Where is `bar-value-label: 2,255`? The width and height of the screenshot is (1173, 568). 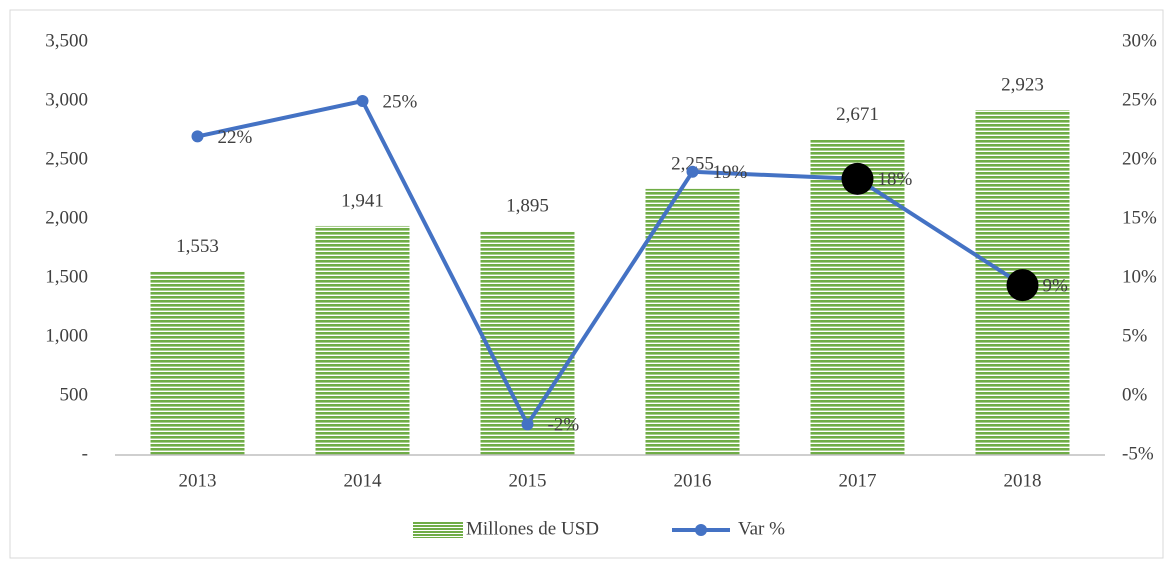
bar-value-label: 2,255 is located at coordinates (692, 163).